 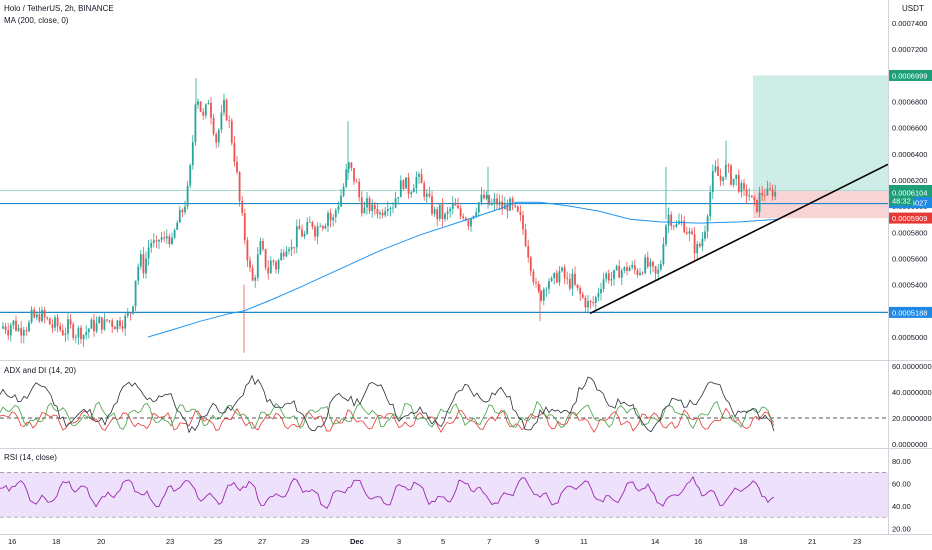 I want to click on time-tick-label: 16, so click(x=698, y=541).